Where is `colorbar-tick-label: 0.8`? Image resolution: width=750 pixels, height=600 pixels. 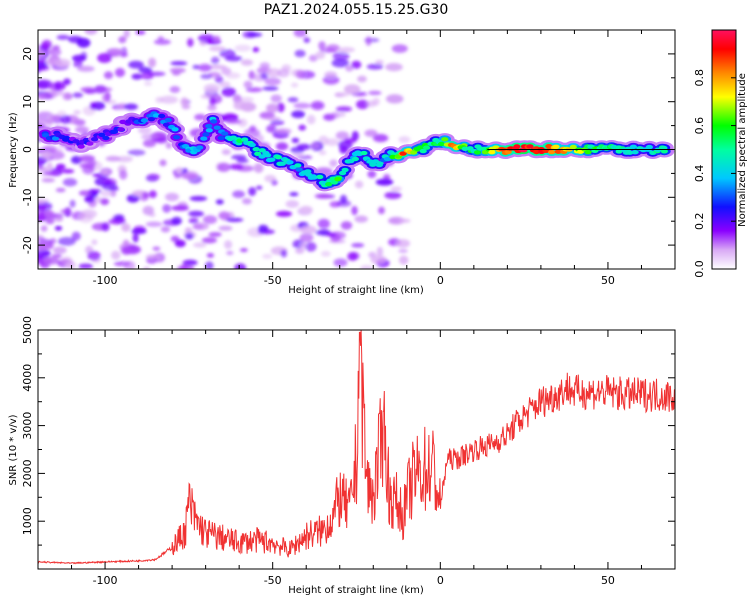 colorbar-tick-label: 0.8 is located at coordinates (699, 78).